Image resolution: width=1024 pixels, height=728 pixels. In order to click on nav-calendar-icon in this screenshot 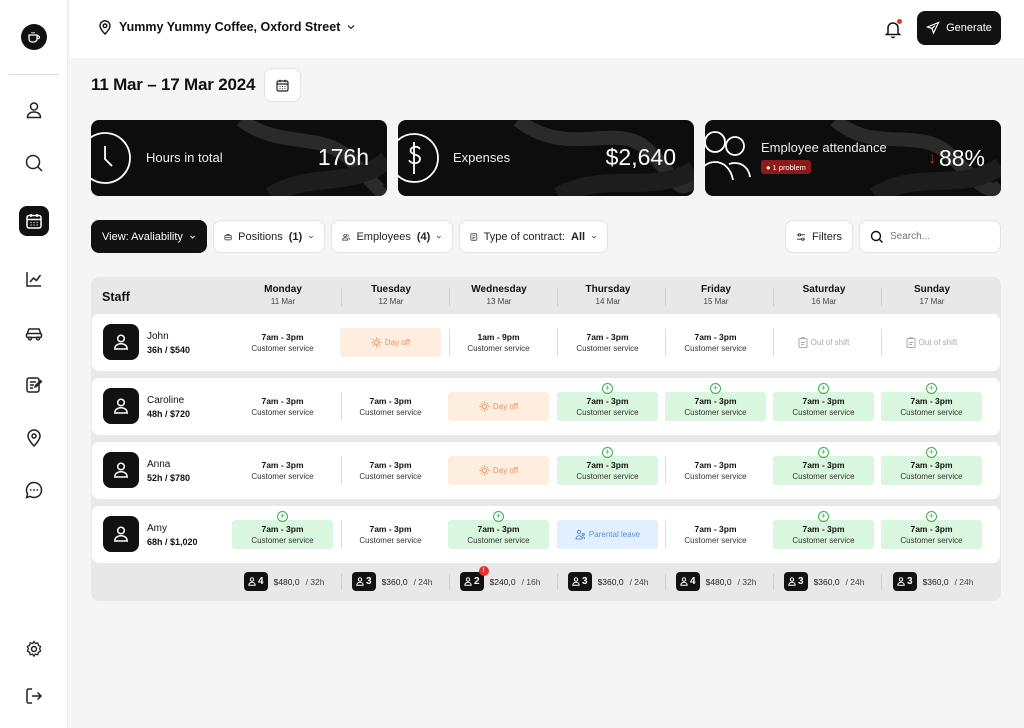, I will do `click(34, 221)`.